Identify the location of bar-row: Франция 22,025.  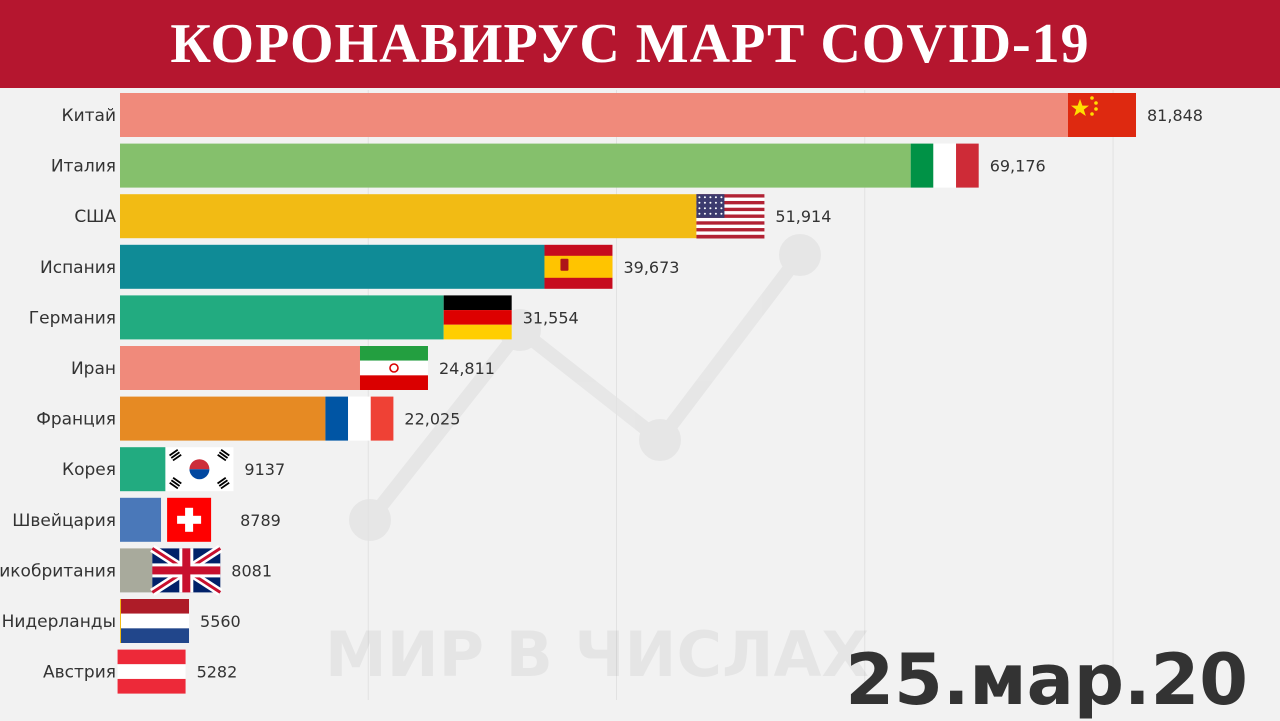
(248, 418).